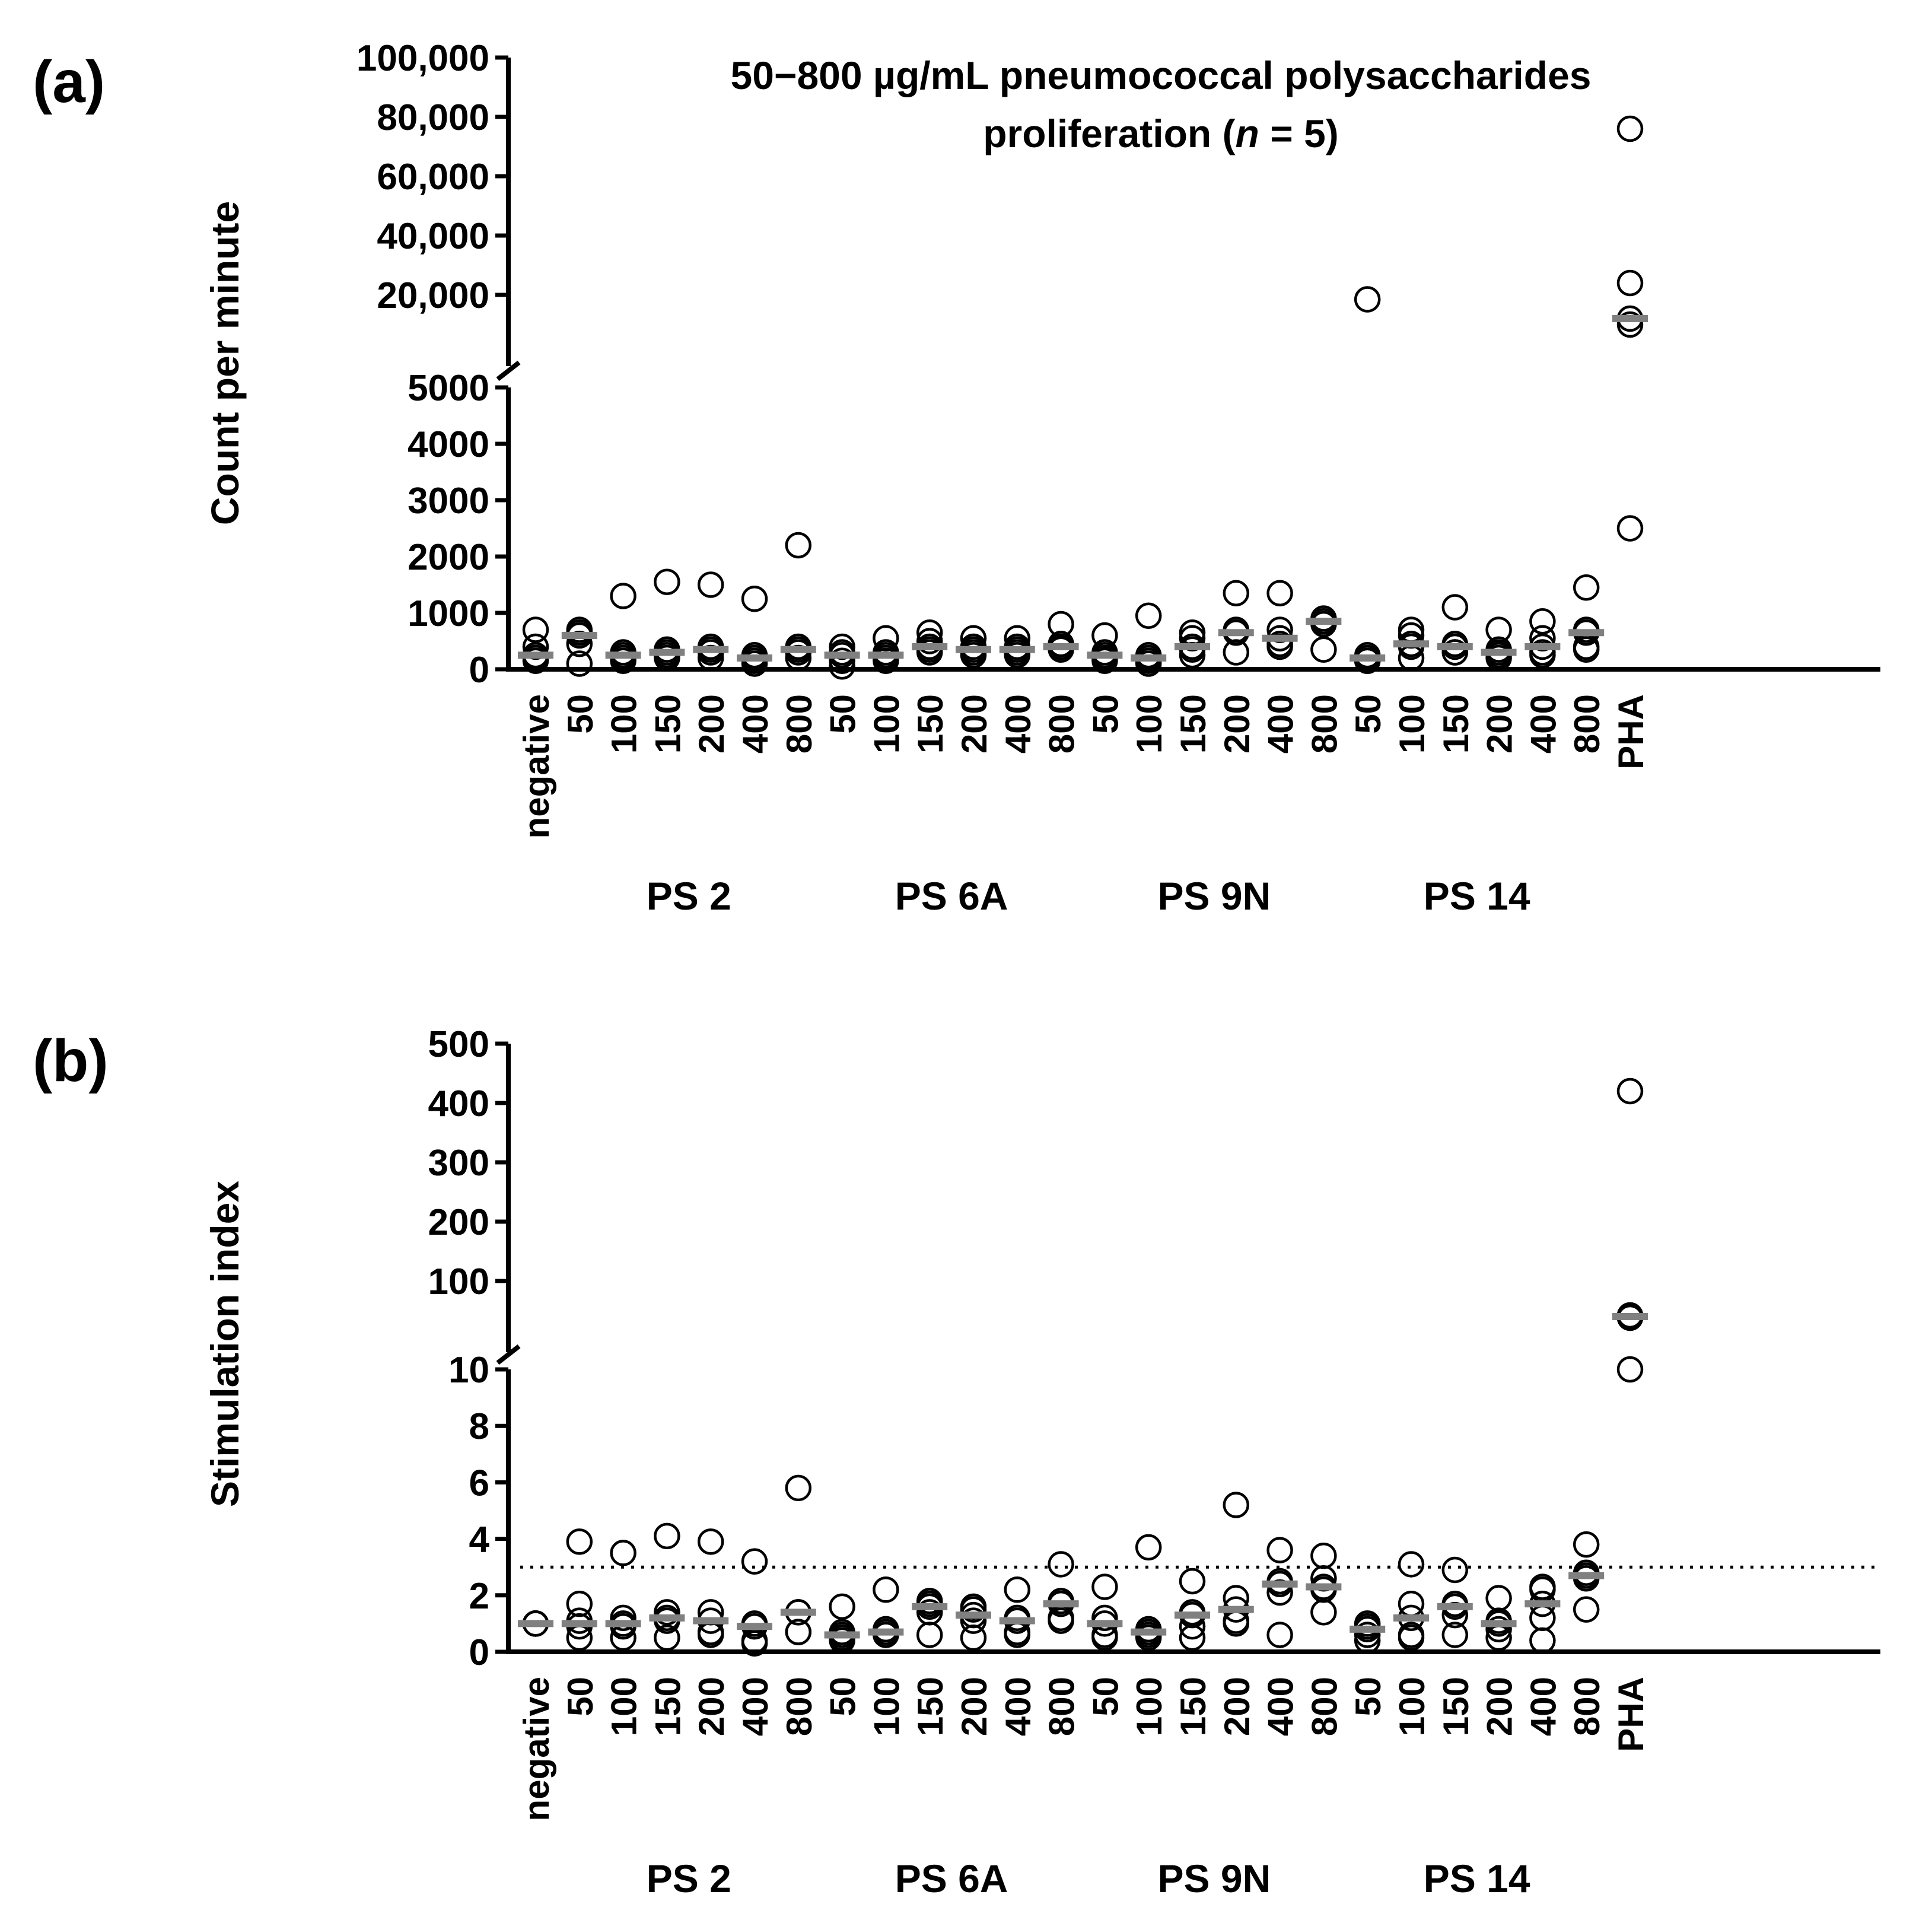 The width and height of the screenshot is (1932, 1920). What do you see at coordinates (952, 896) in the screenshot?
I see `panel_a-group-label: PS 6A` at bounding box center [952, 896].